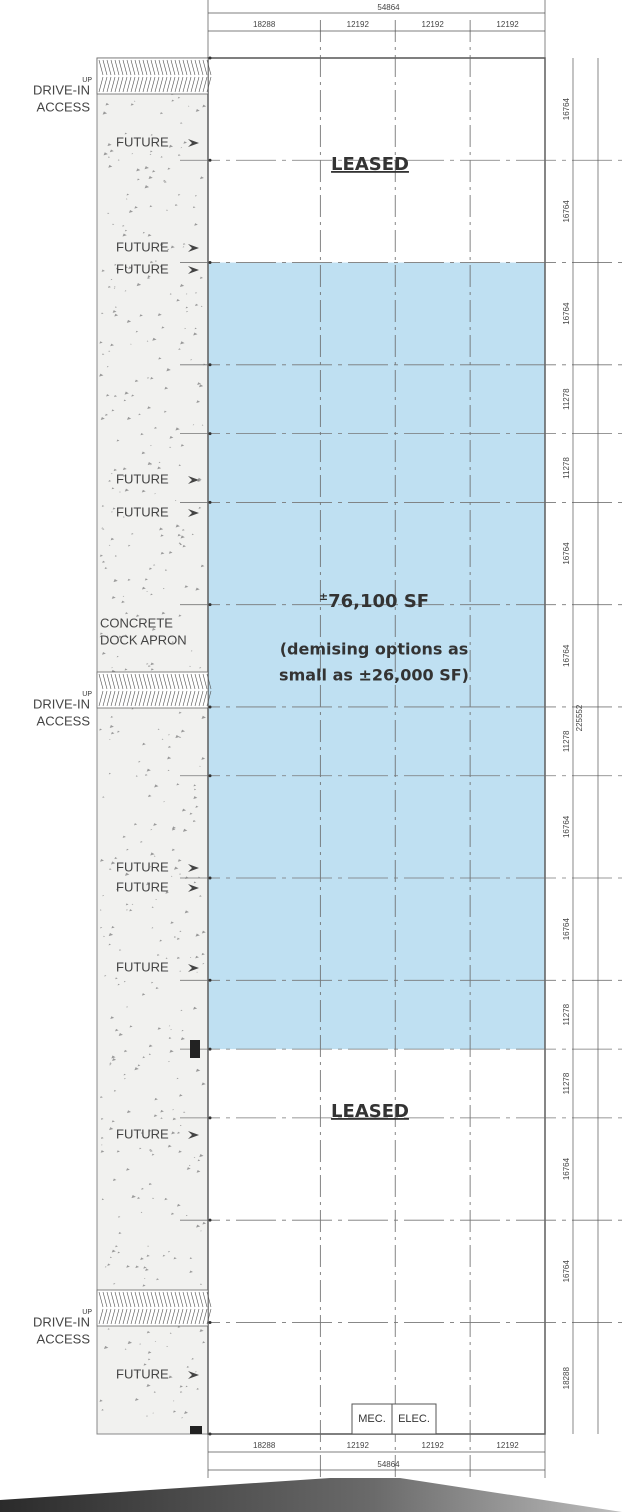 The height and width of the screenshot is (1512, 622). Describe the element at coordinates (370, 164) in the screenshot. I see `leased-label: LEASED` at that location.